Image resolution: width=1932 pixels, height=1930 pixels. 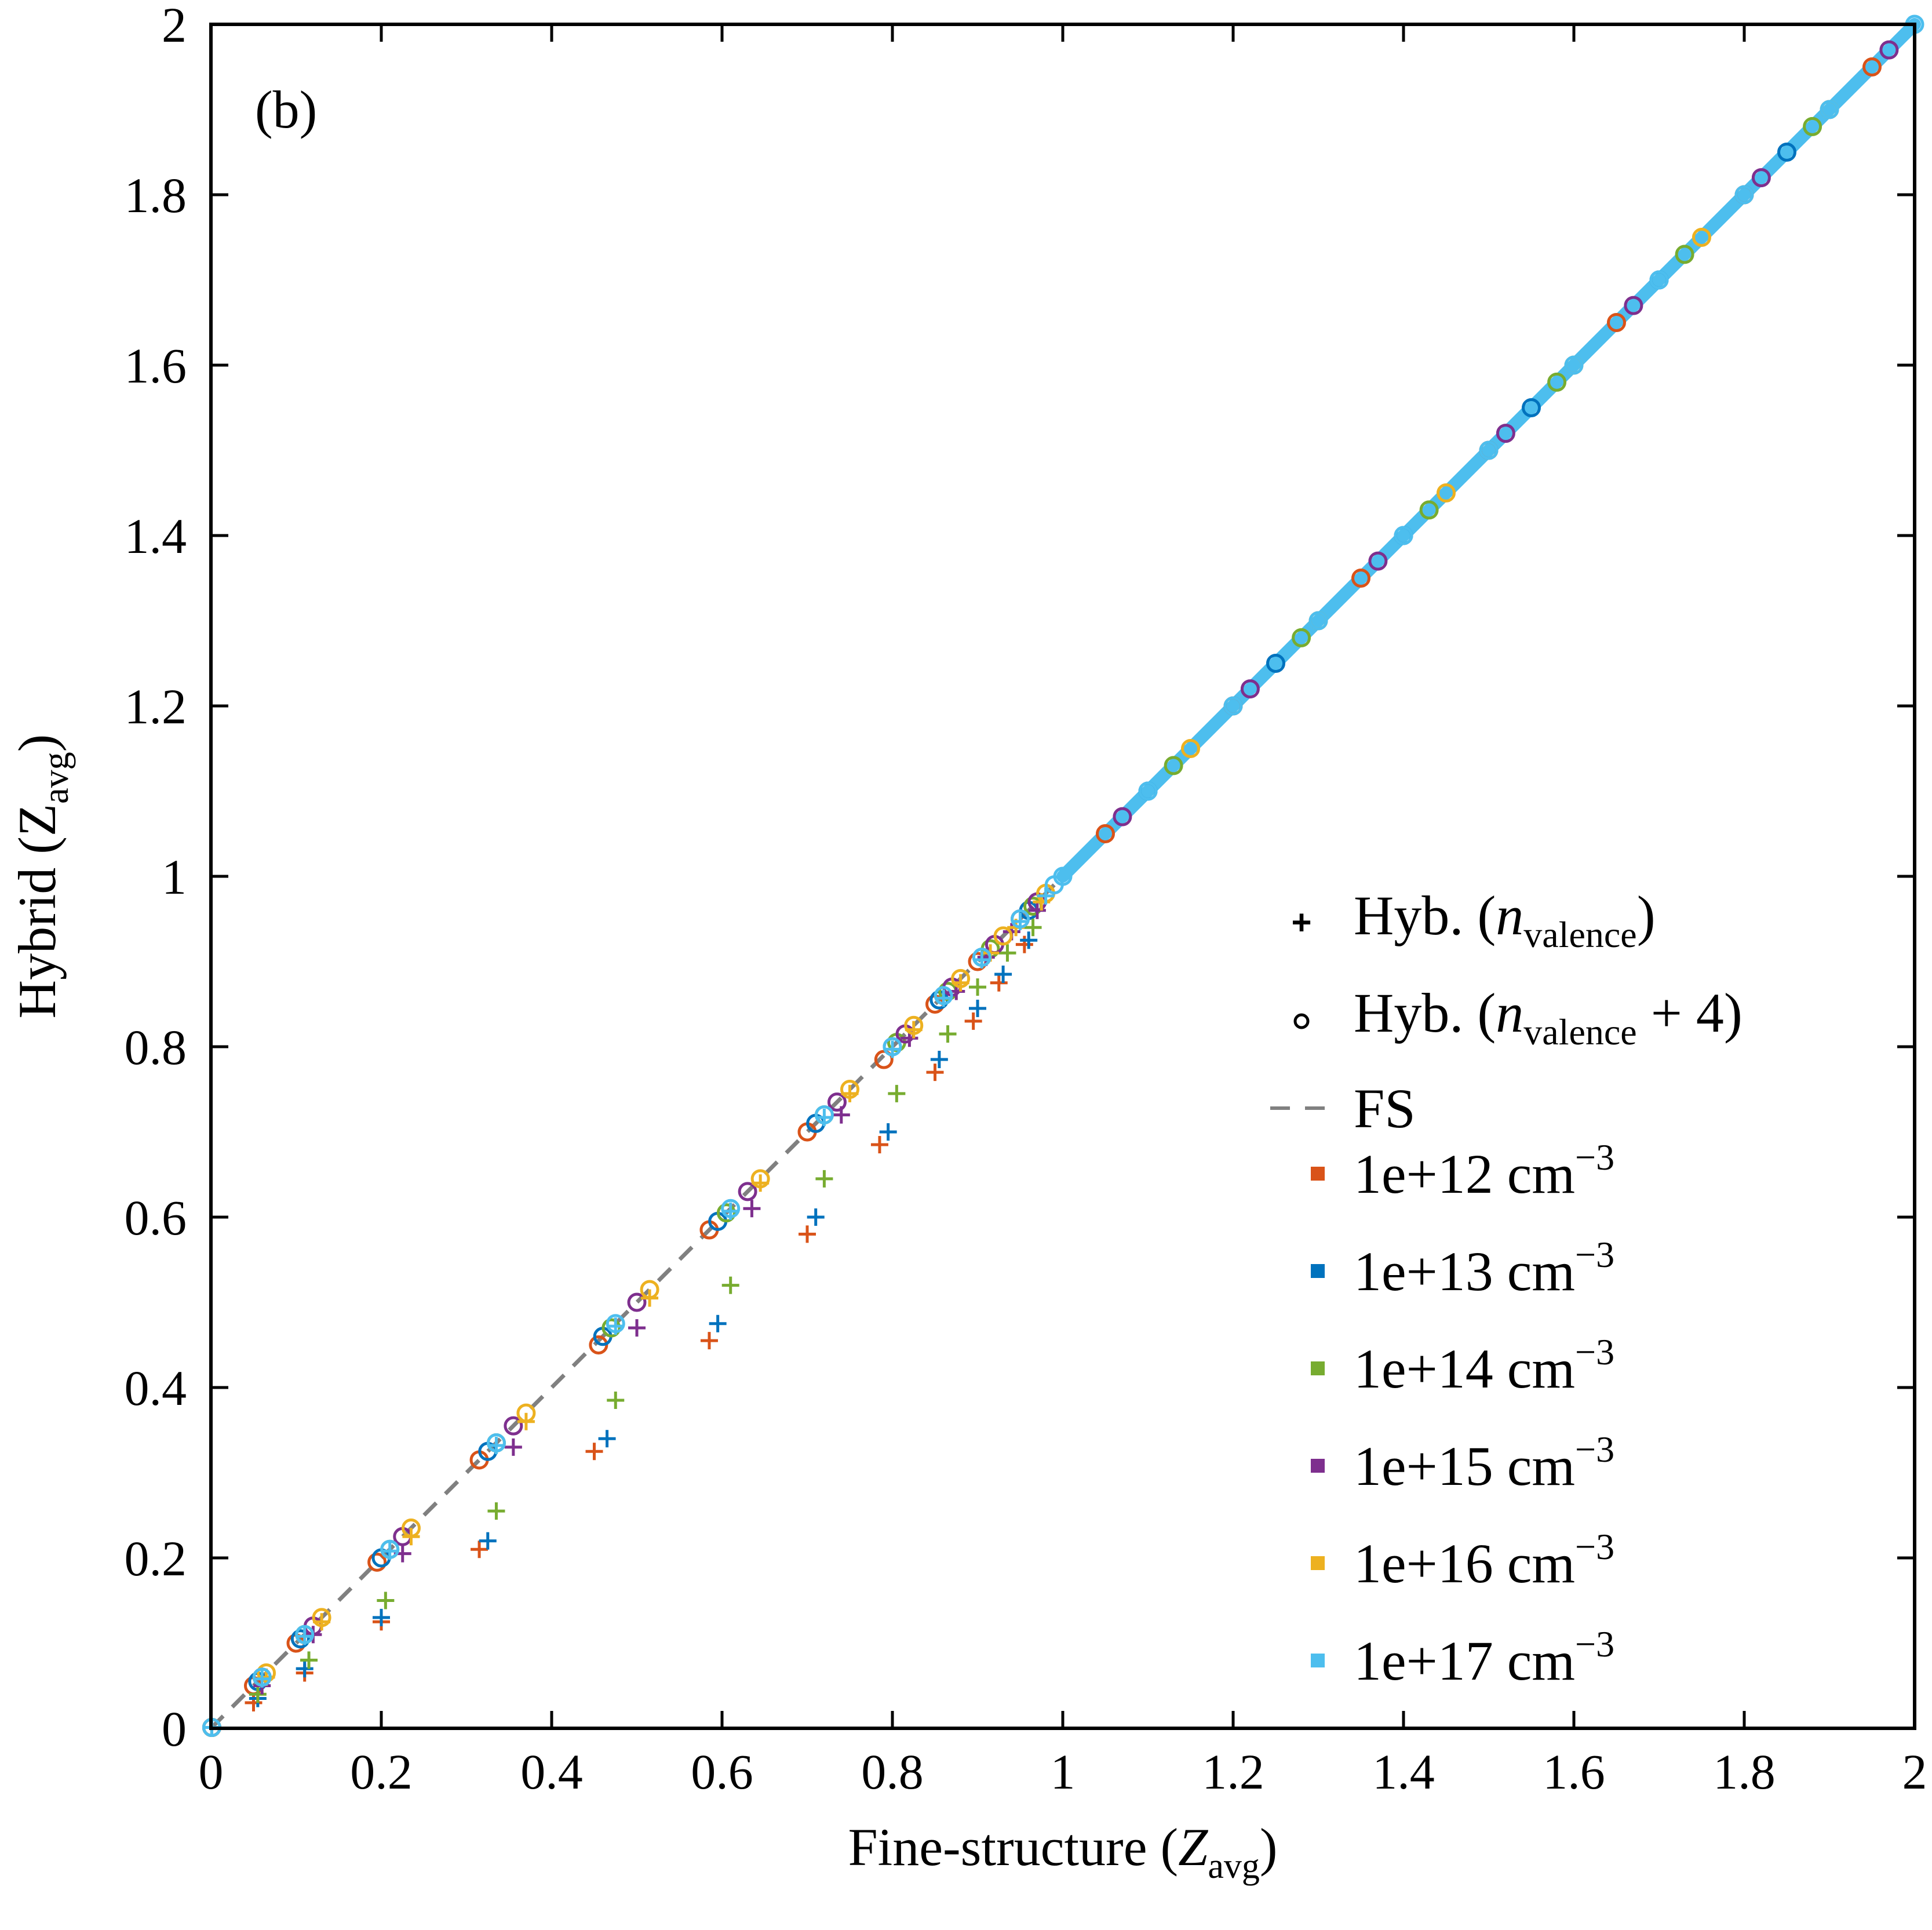 What do you see at coordinates (1425, 915) in the screenshot?
I see `legend-hyb-nvalence-prefix: Hyb. (` at bounding box center [1425, 915].